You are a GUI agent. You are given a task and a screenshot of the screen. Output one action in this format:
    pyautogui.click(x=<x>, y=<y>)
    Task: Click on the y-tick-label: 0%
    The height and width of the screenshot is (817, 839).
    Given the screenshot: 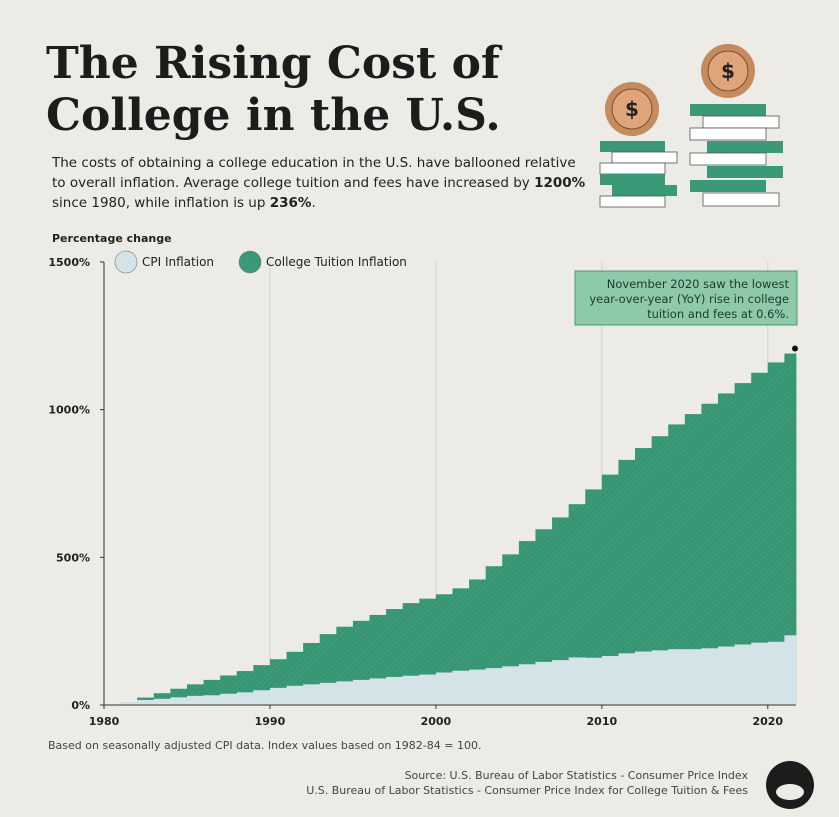 What is the action you would take?
    pyautogui.click(x=80, y=705)
    